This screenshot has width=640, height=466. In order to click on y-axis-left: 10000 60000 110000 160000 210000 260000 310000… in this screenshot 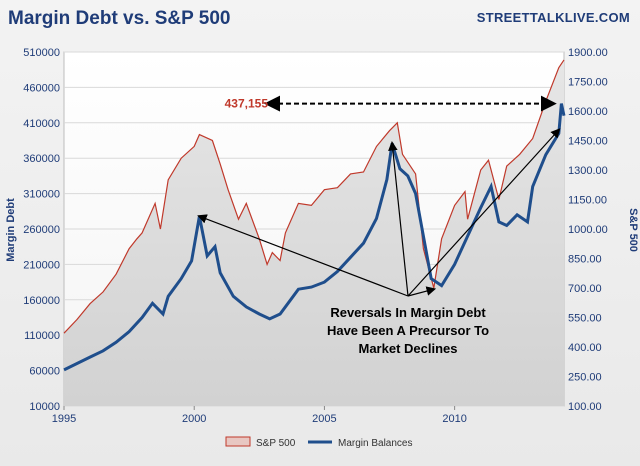, I will do `click(41, 230)`.